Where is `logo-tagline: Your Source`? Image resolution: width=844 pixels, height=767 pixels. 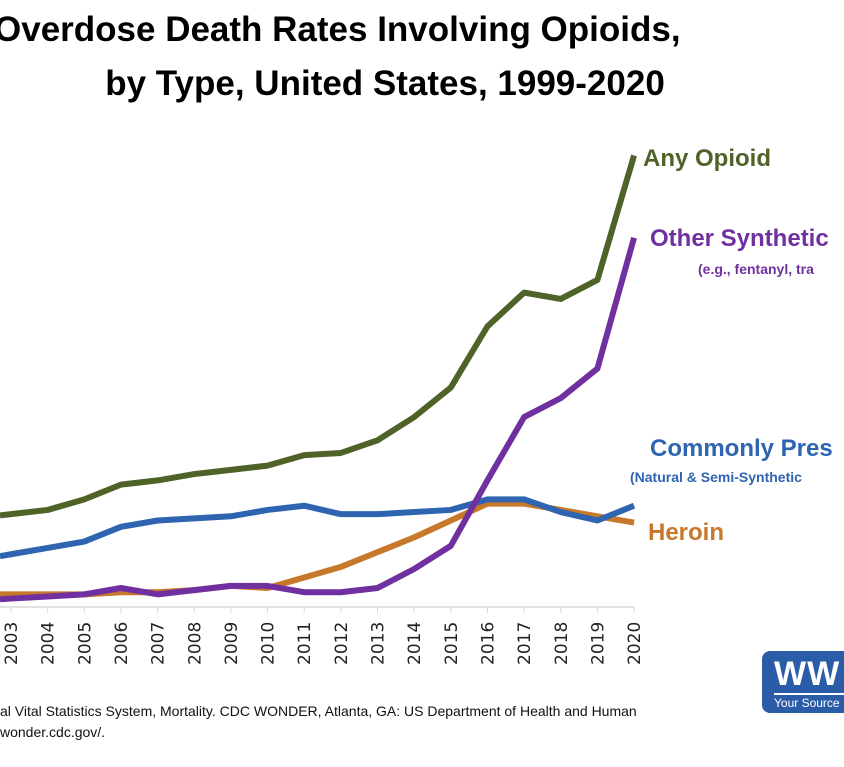
logo-tagline: Your Source is located at coordinates (807, 703).